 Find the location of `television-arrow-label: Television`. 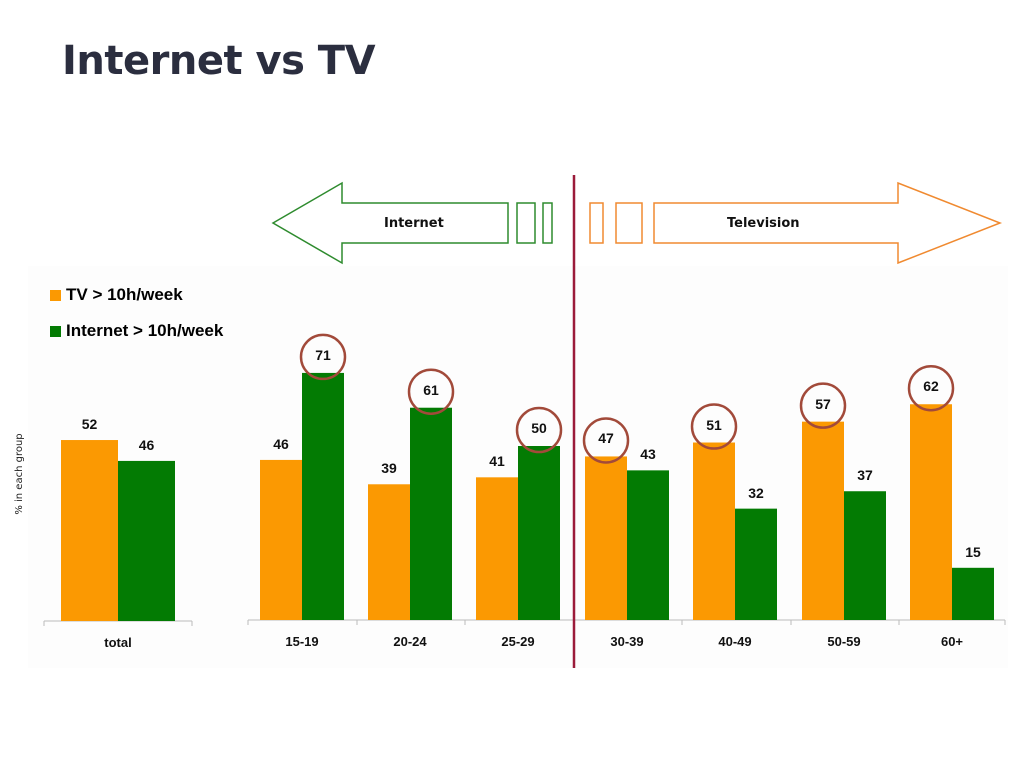

television-arrow-label: Television is located at coordinates (763, 223).